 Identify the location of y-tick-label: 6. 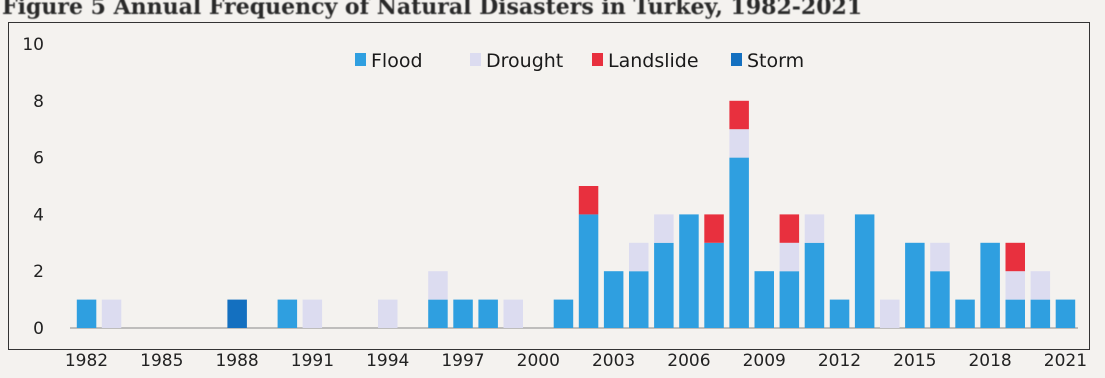
(38, 159).